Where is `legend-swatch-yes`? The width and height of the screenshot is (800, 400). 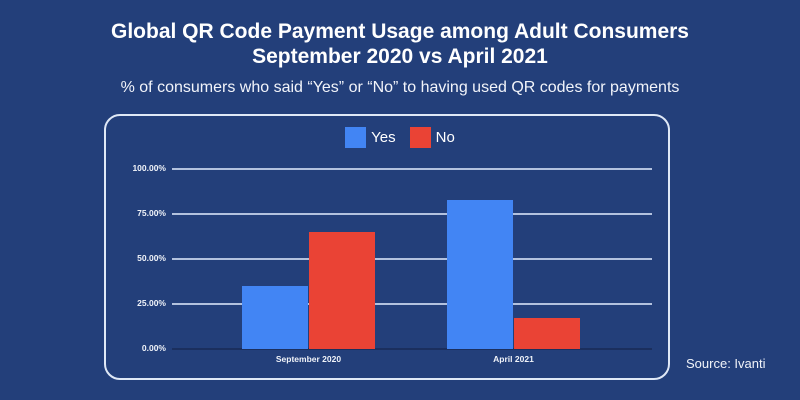 legend-swatch-yes is located at coordinates (356, 137).